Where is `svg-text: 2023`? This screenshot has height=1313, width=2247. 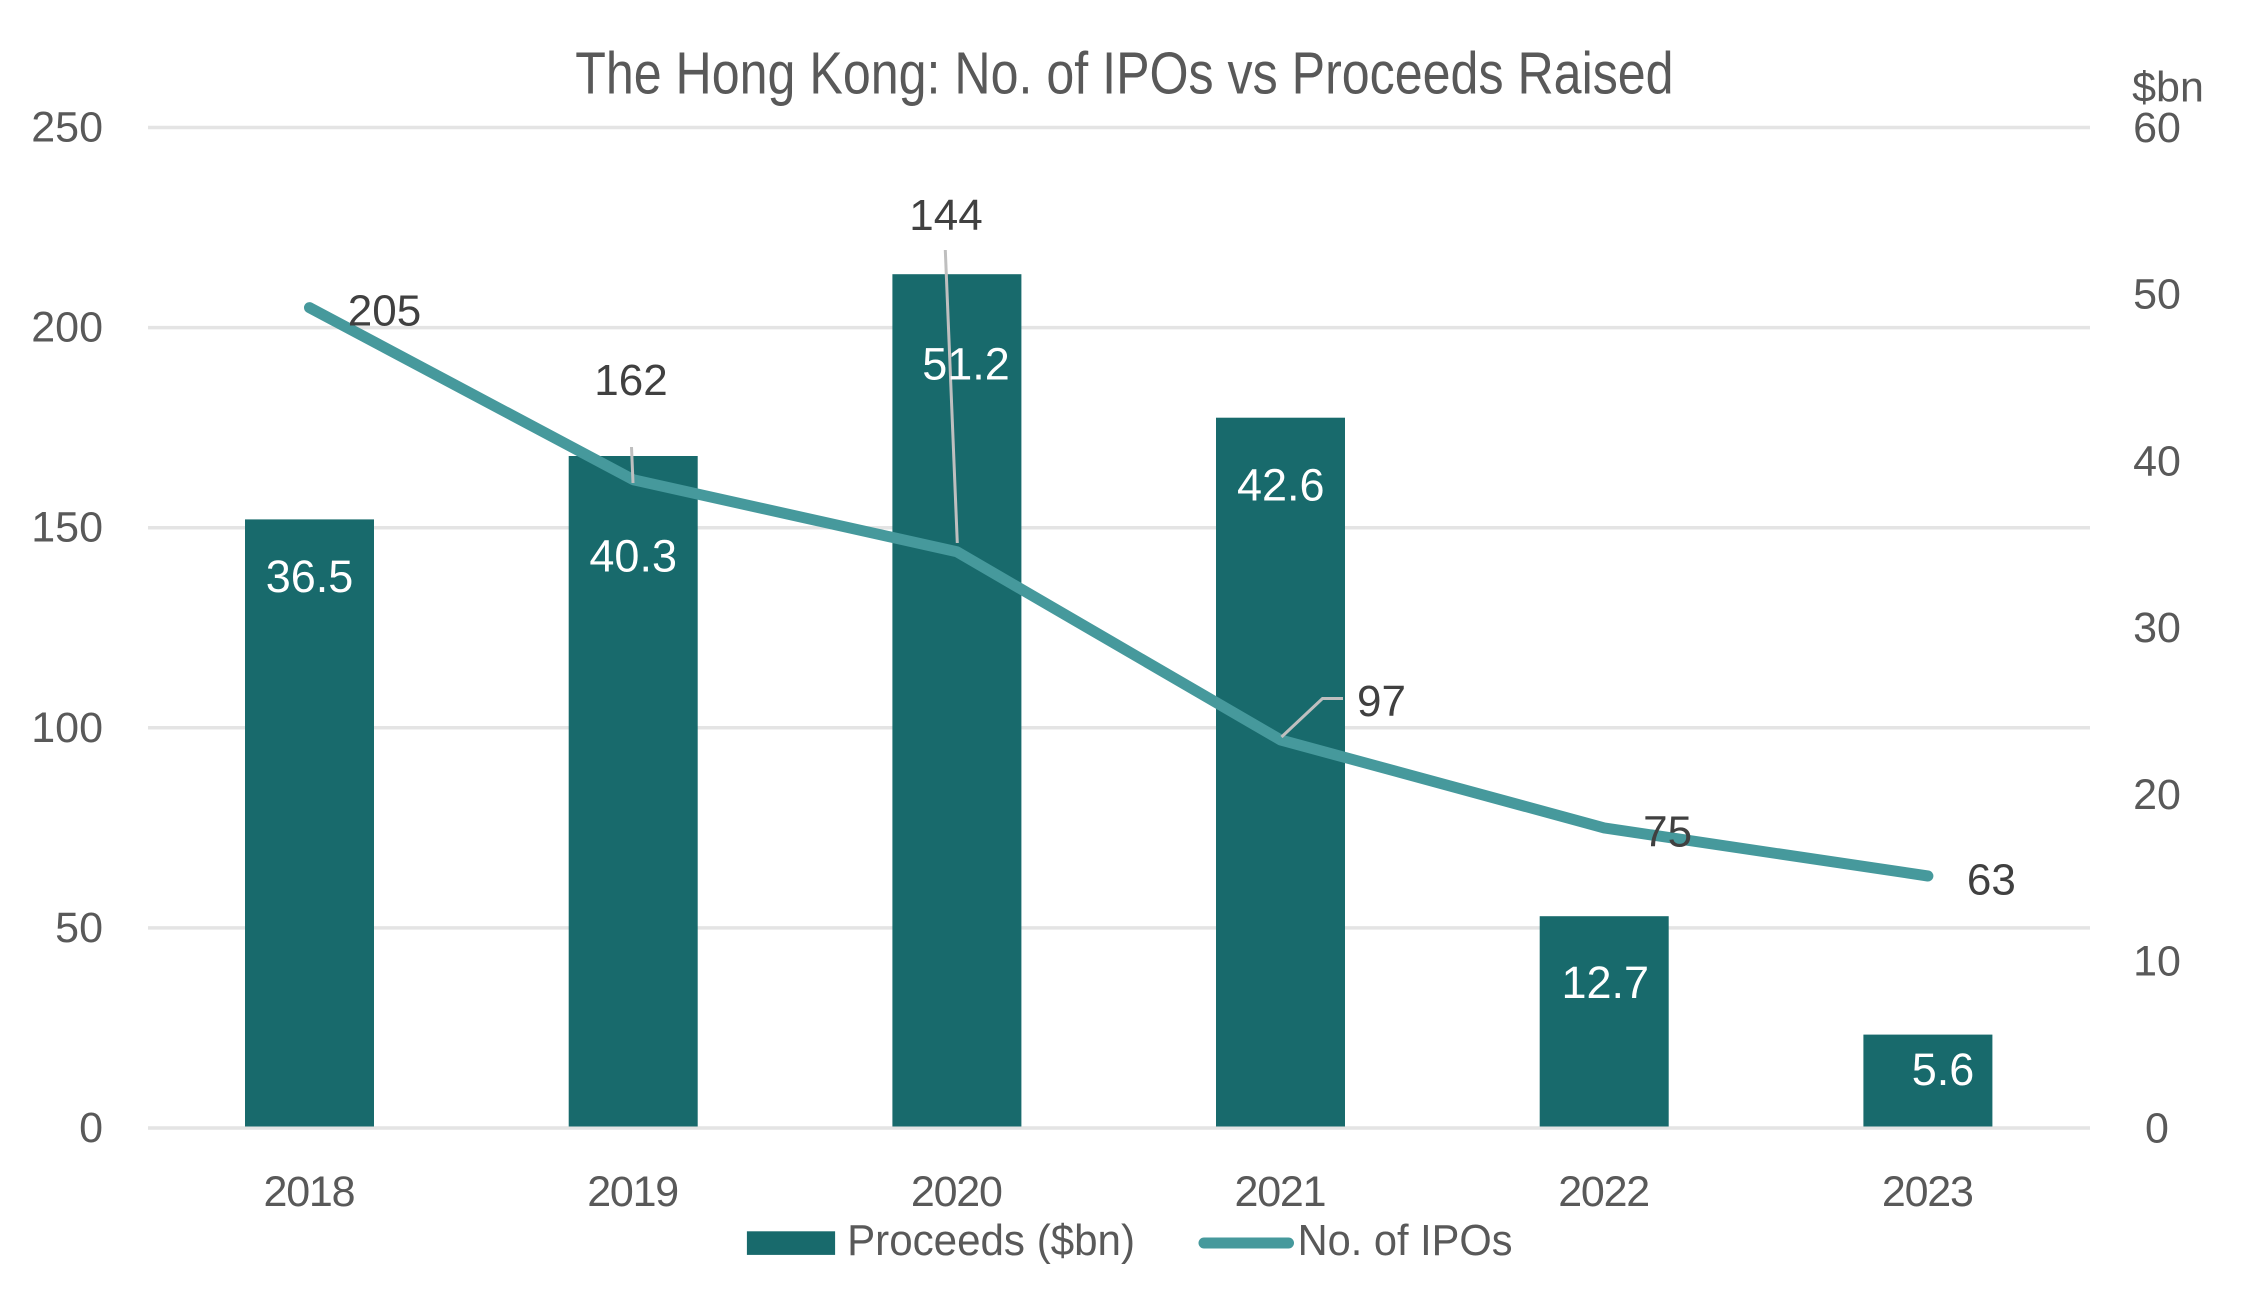 svg-text: 2023 is located at coordinates (1928, 1192).